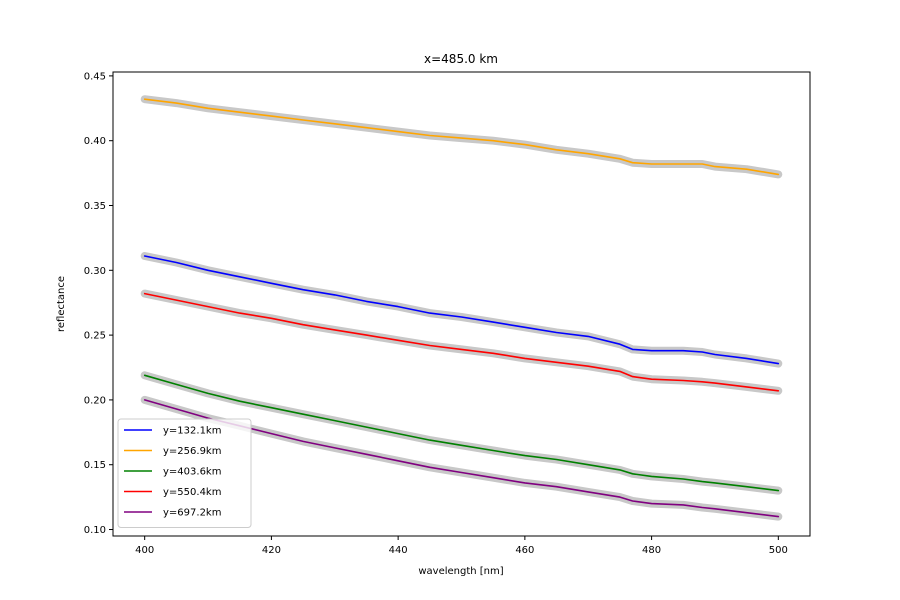  Describe the element at coordinates (524, 550) in the screenshot. I see `x-tick-label: 460` at that location.